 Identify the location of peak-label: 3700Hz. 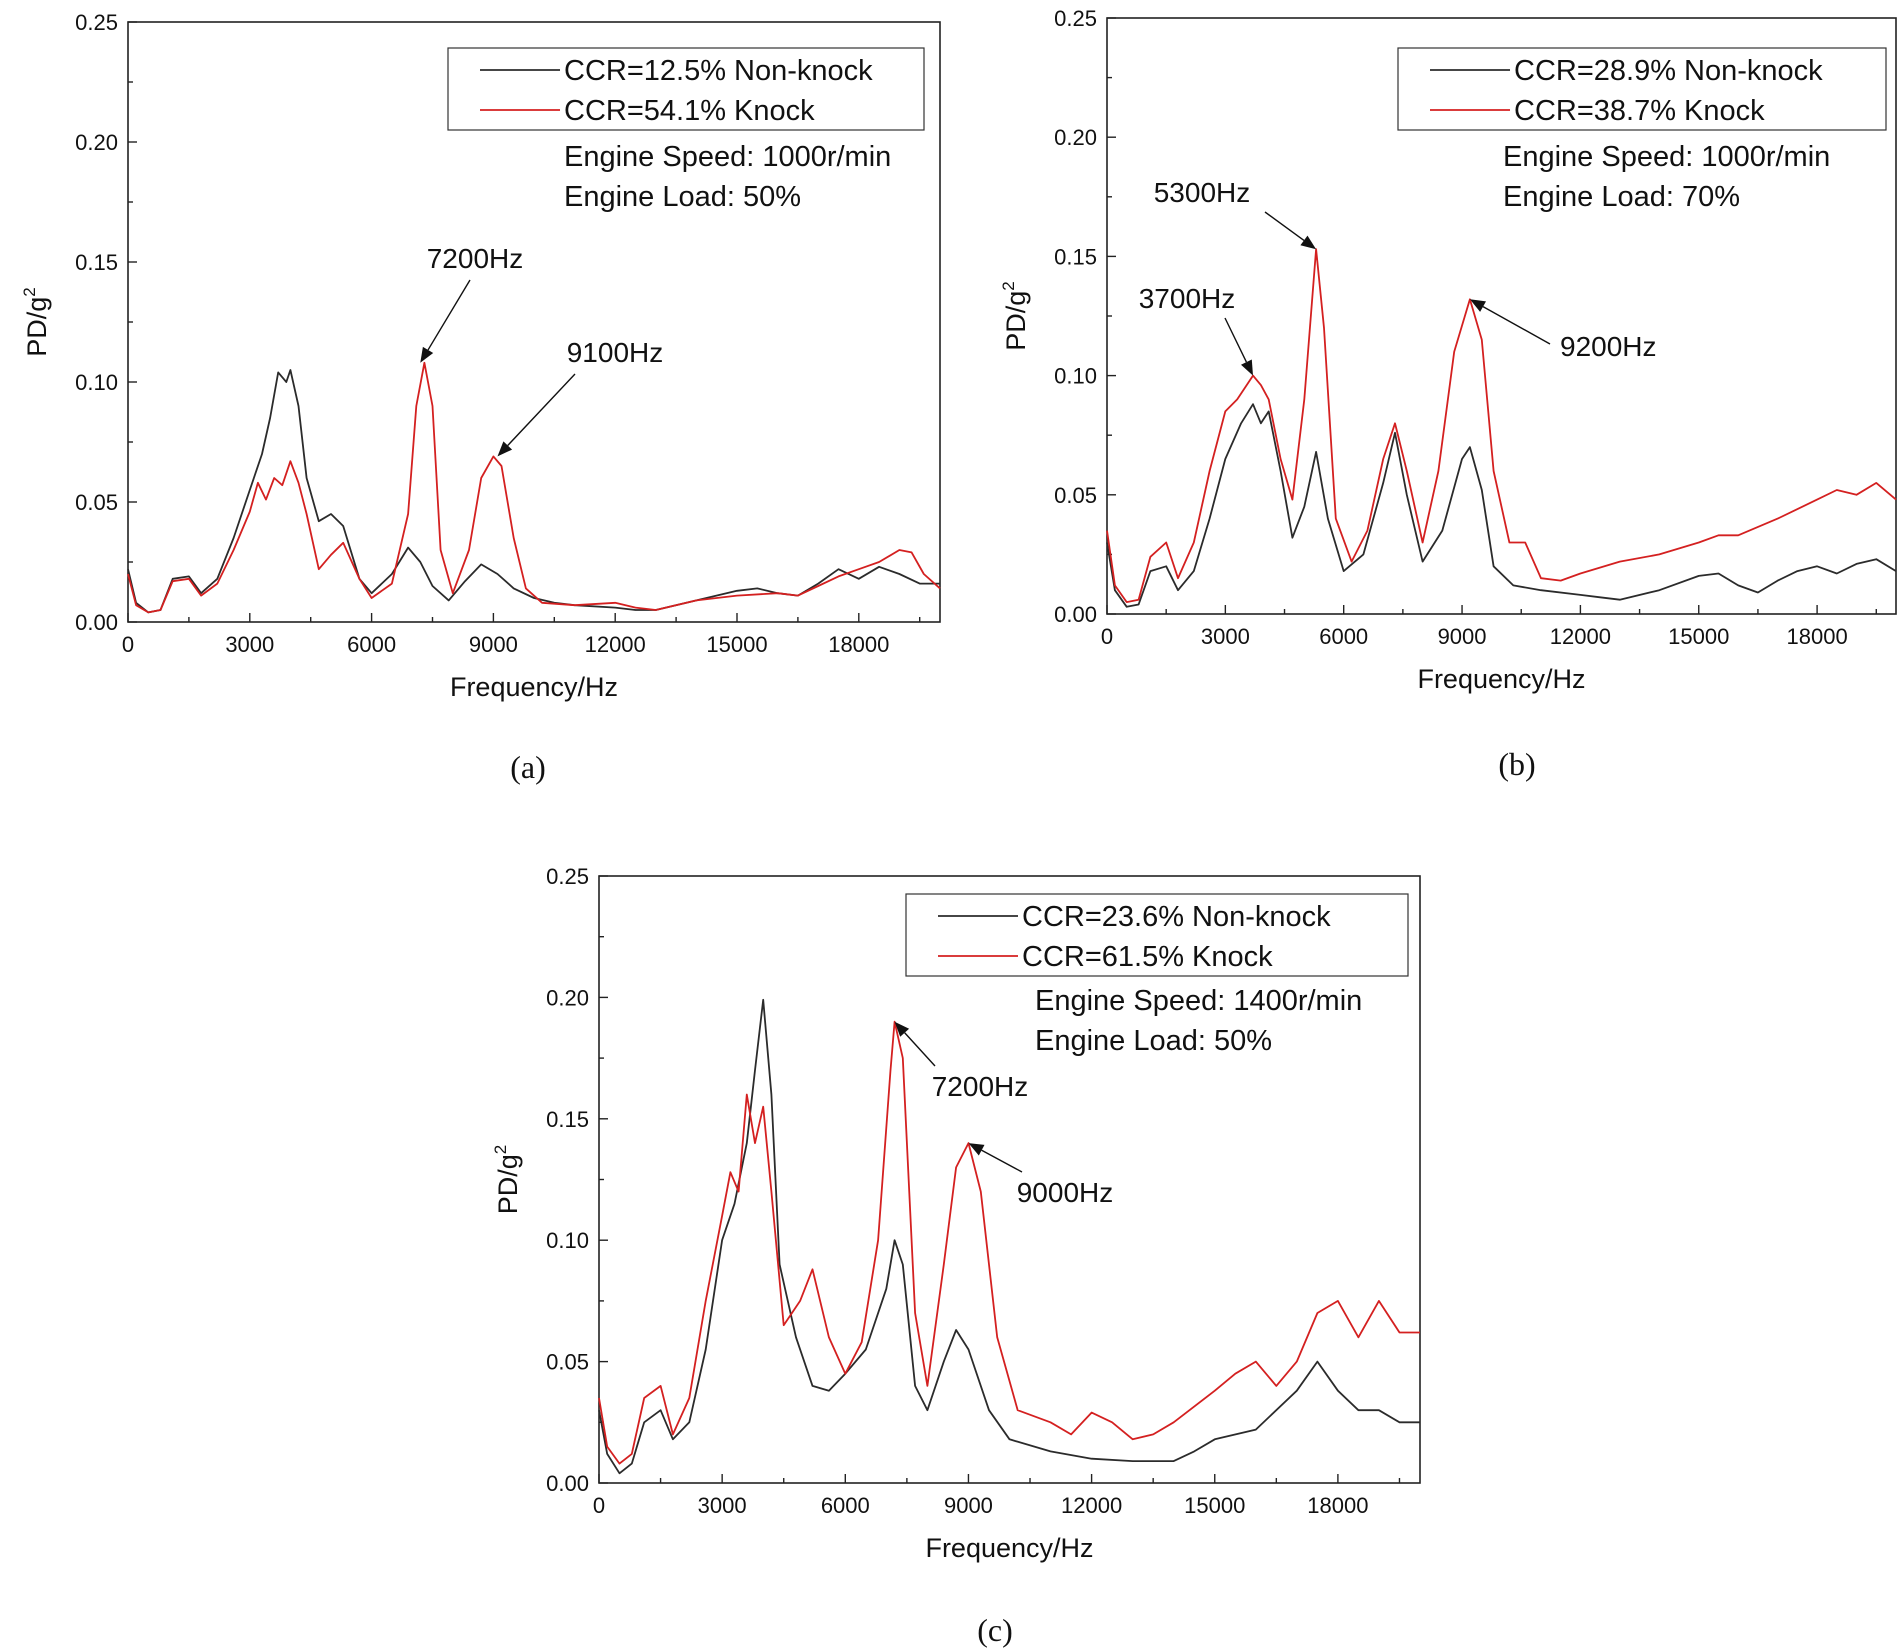
(1187, 298).